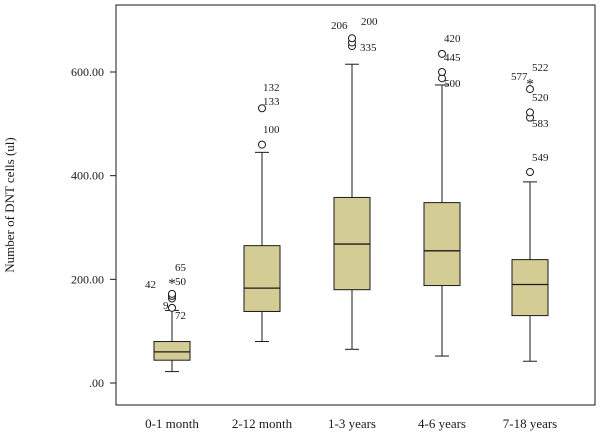 The image size is (600, 435). Describe the element at coordinates (442, 423) in the screenshot. I see `x-category-label: 4-6 years` at that location.